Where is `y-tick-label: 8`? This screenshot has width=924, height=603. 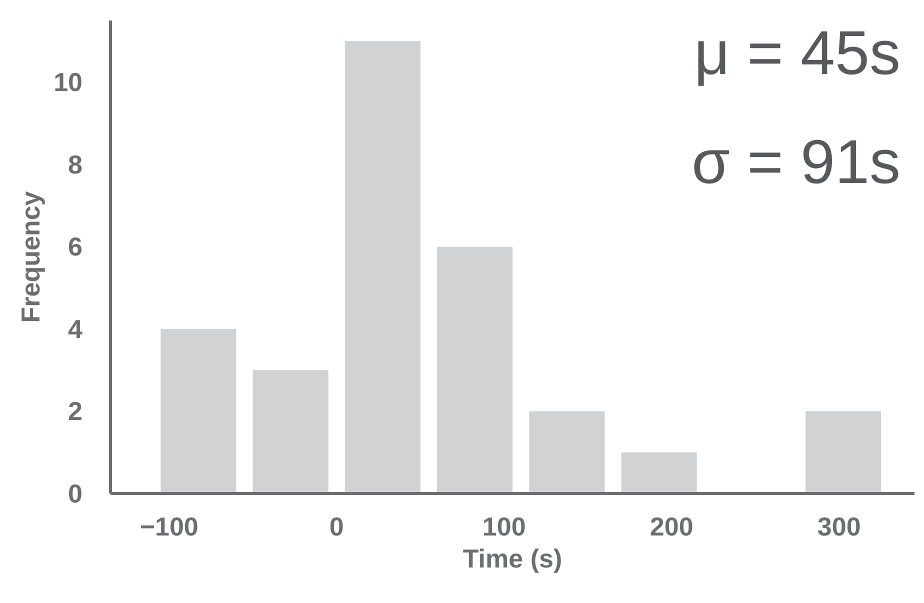
y-tick-label: 8 is located at coordinates (75, 164).